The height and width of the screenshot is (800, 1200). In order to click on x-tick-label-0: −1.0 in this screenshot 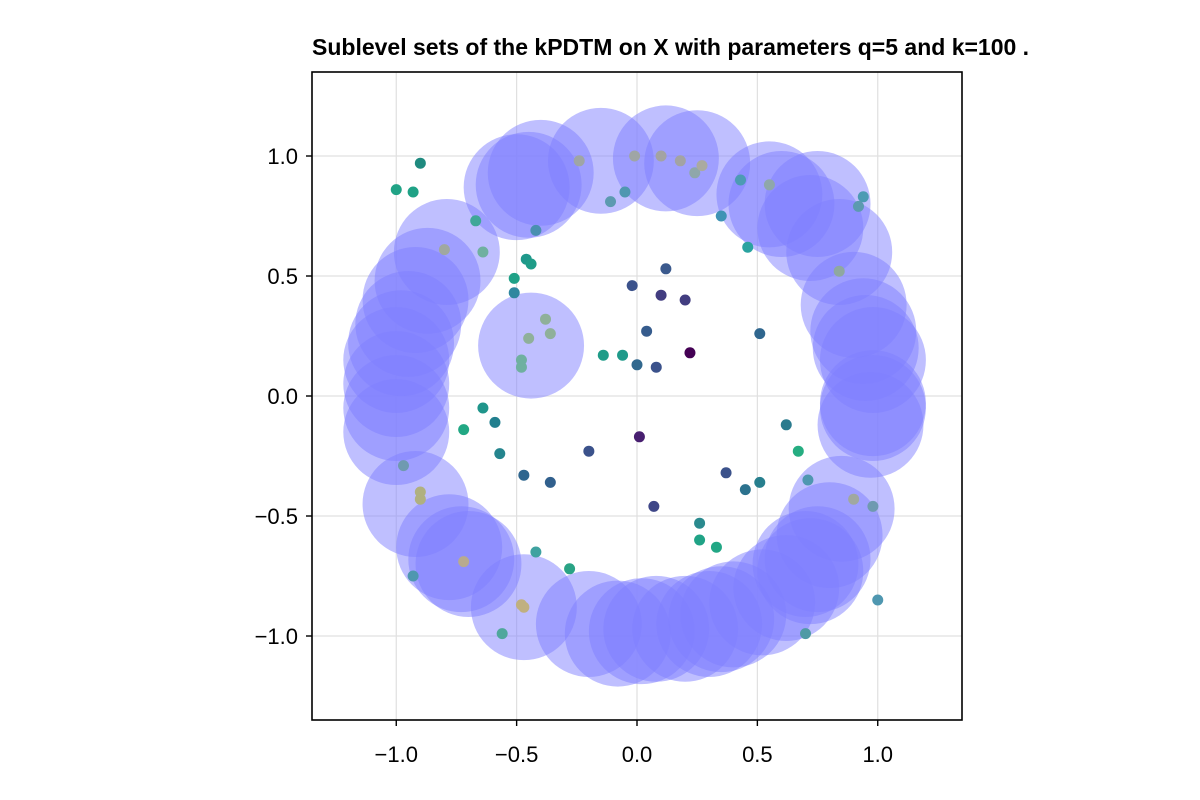, I will do `click(396, 754)`.